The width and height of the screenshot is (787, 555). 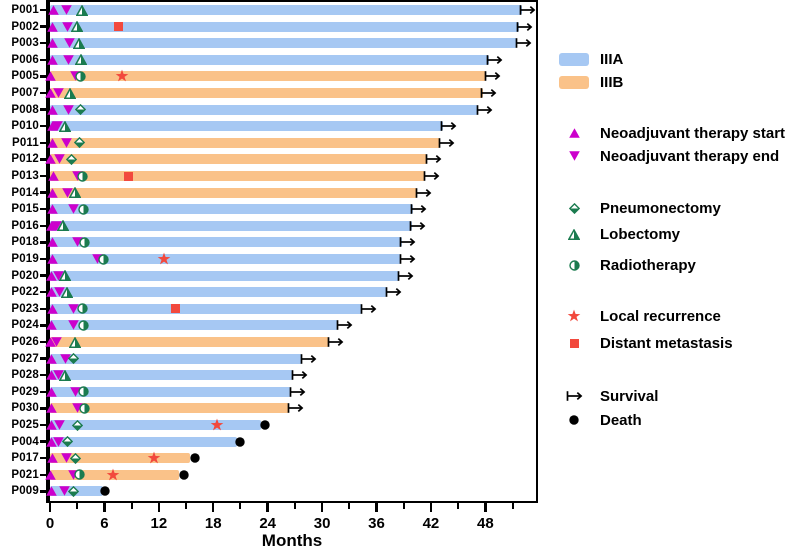 I want to click on legend-item-death: Death, so click(x=599, y=420).